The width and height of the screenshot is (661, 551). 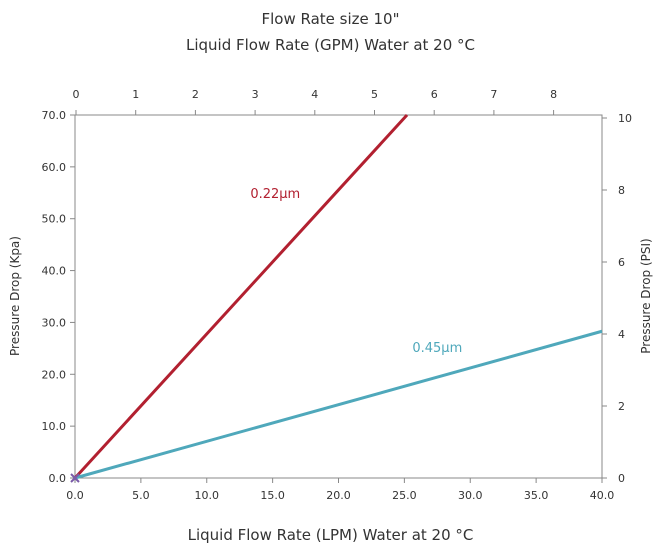 What do you see at coordinates (434, 94) in the screenshot?
I see `x2-tick-label: 6` at bounding box center [434, 94].